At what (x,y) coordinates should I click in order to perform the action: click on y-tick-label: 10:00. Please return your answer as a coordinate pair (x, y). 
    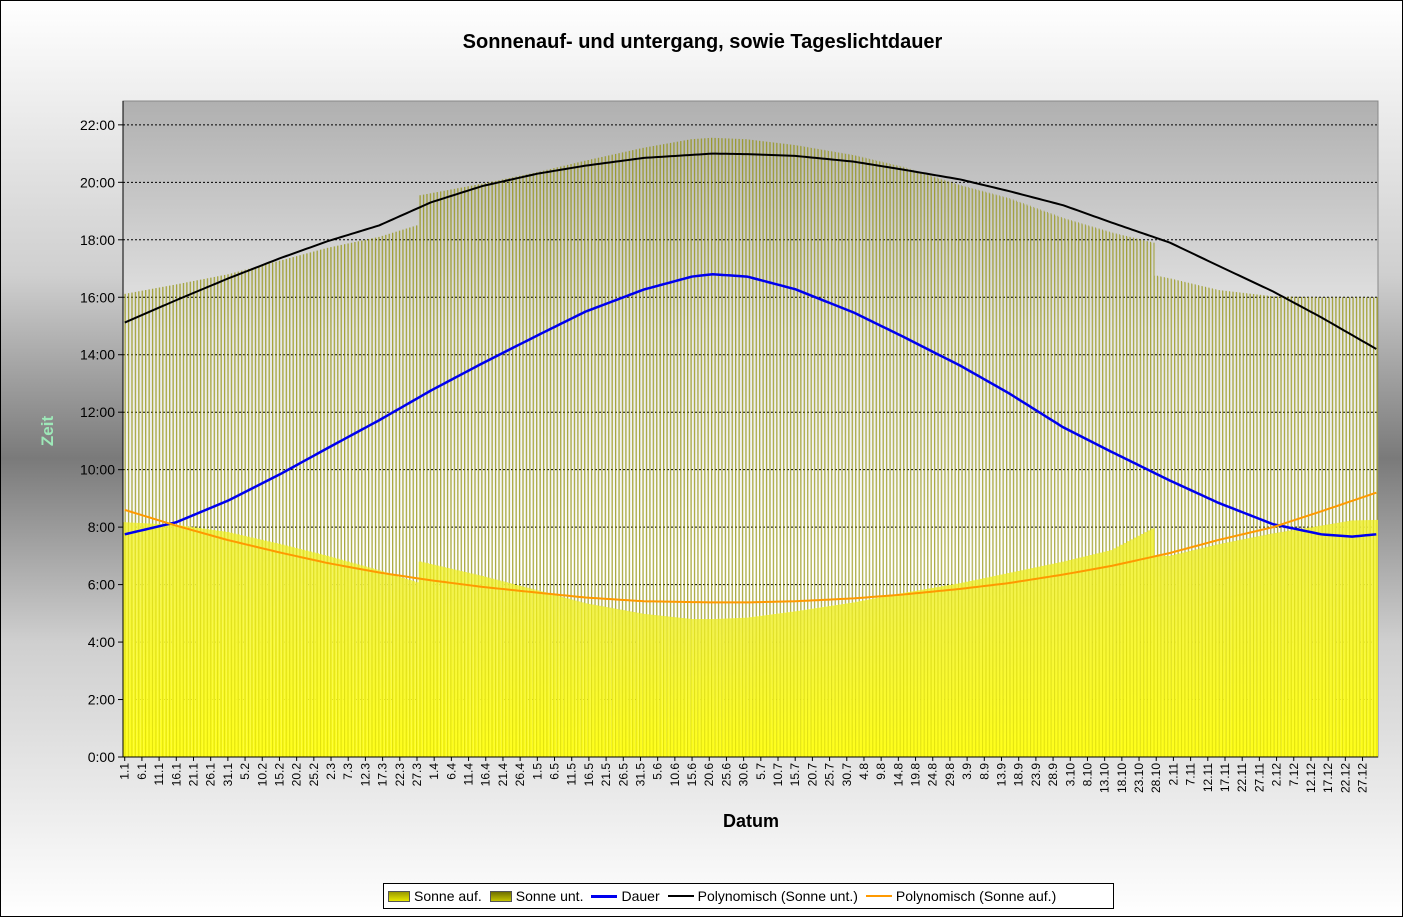
    Looking at the image, I should click on (97, 470).